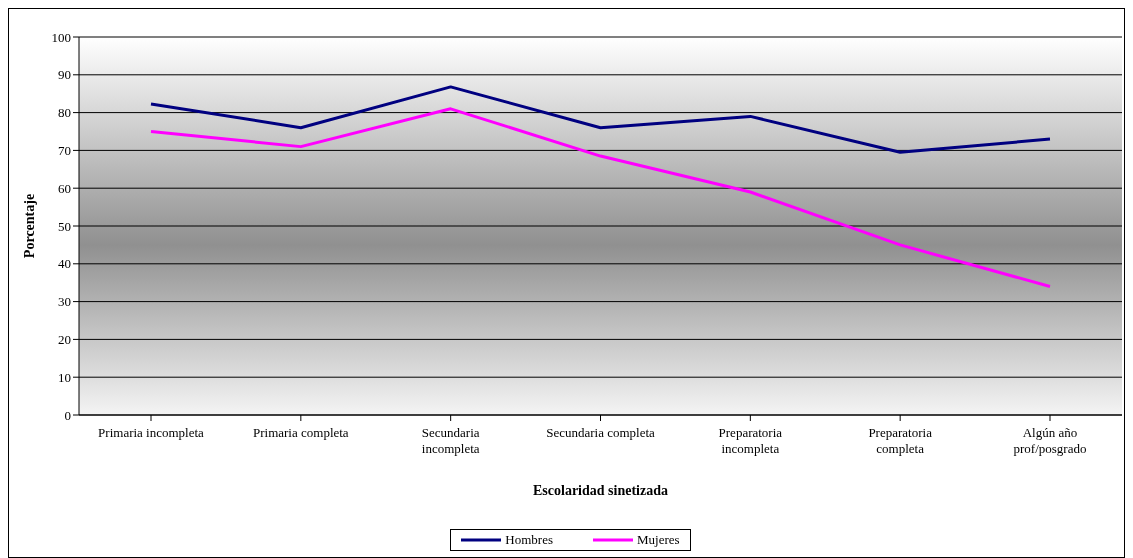 Image resolution: width=1133 pixels, height=558 pixels. What do you see at coordinates (750, 440) in the screenshot?
I see `x-tick-label: Preparatoria incompleta` at bounding box center [750, 440].